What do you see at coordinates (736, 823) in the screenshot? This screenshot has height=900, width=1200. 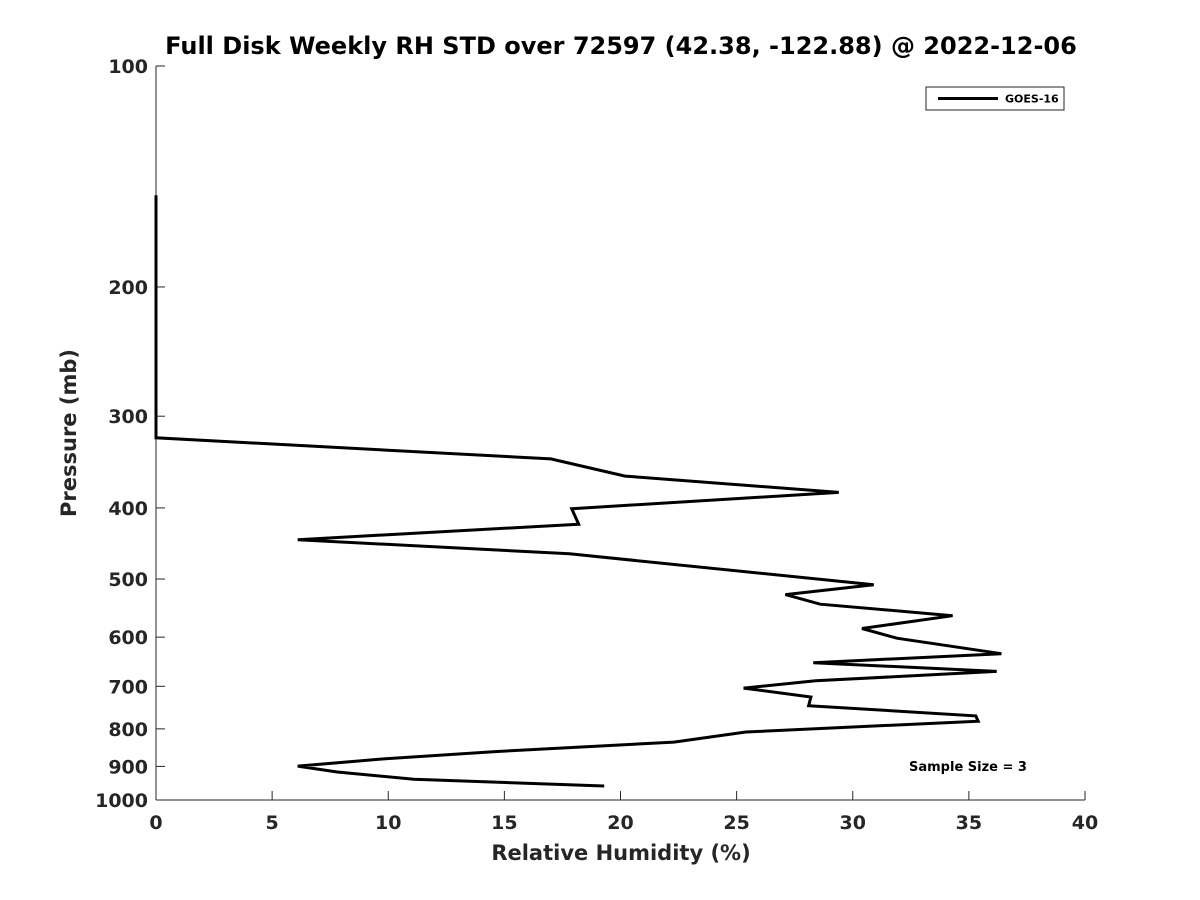 I see `x-tick-label: 25` at bounding box center [736, 823].